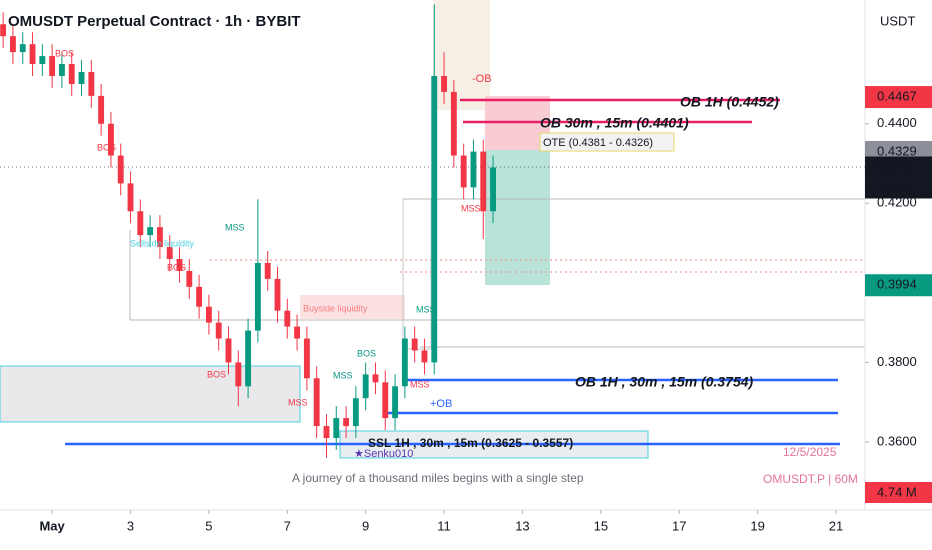 The image size is (932, 550). Describe the element at coordinates (897, 440) in the screenshot. I see `y-tick-label: 0.3600` at that location.